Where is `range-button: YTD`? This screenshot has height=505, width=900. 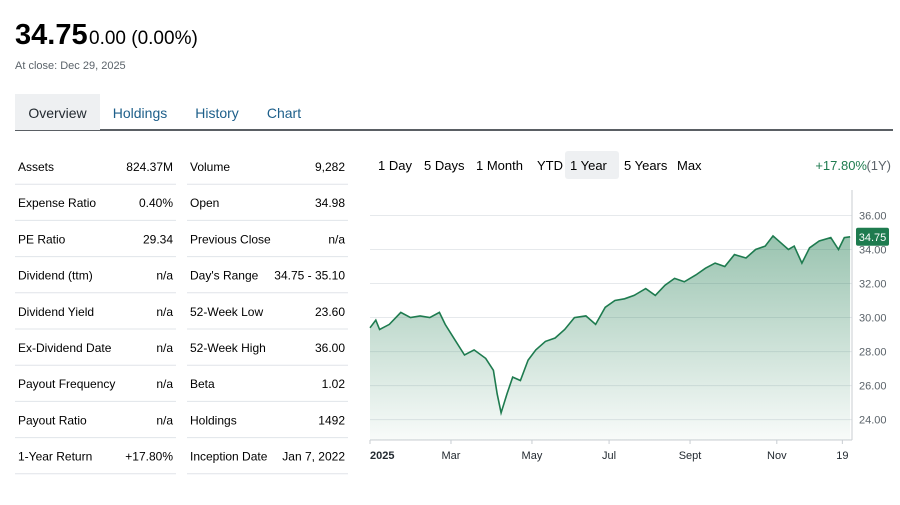 range-button: YTD is located at coordinates (550, 165).